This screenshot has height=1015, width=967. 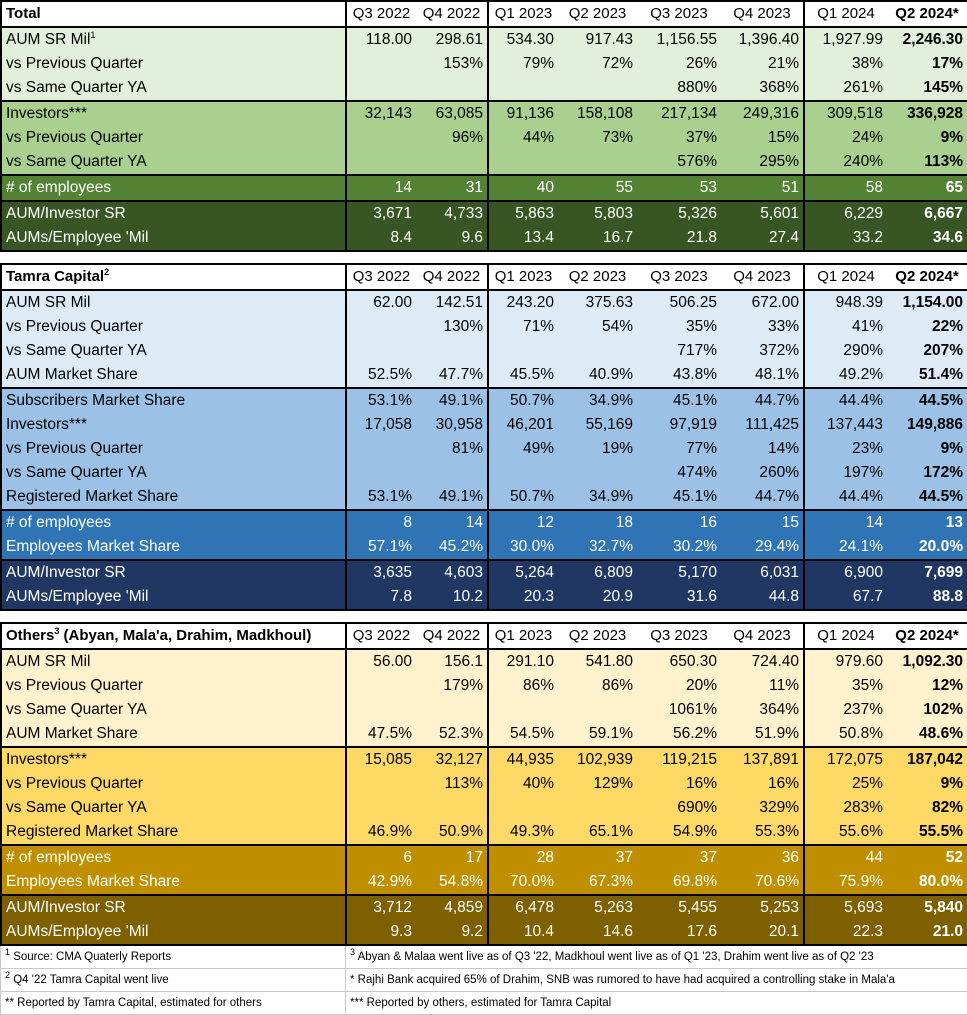 What do you see at coordinates (173, 882) in the screenshot?
I see `row-label: Employees Market Share` at bounding box center [173, 882].